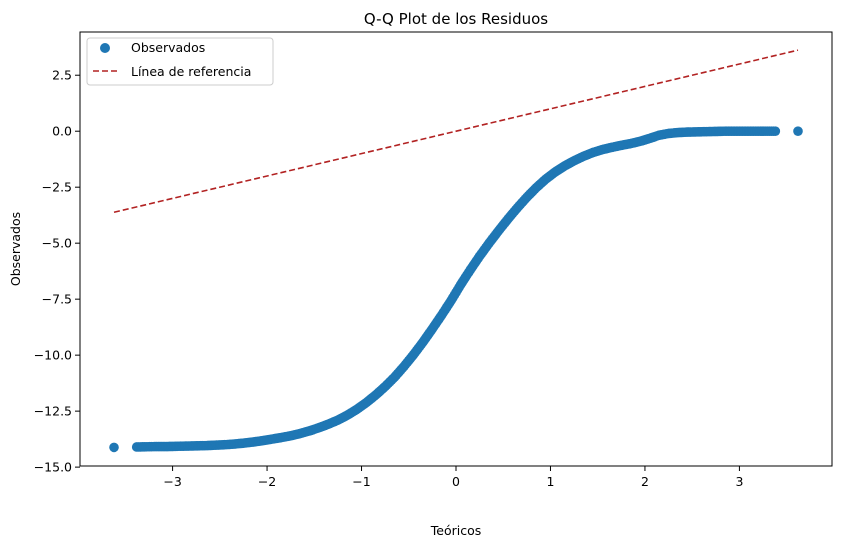 The image size is (866, 547). I want to click on x-tick-label: −2, so click(267, 481).